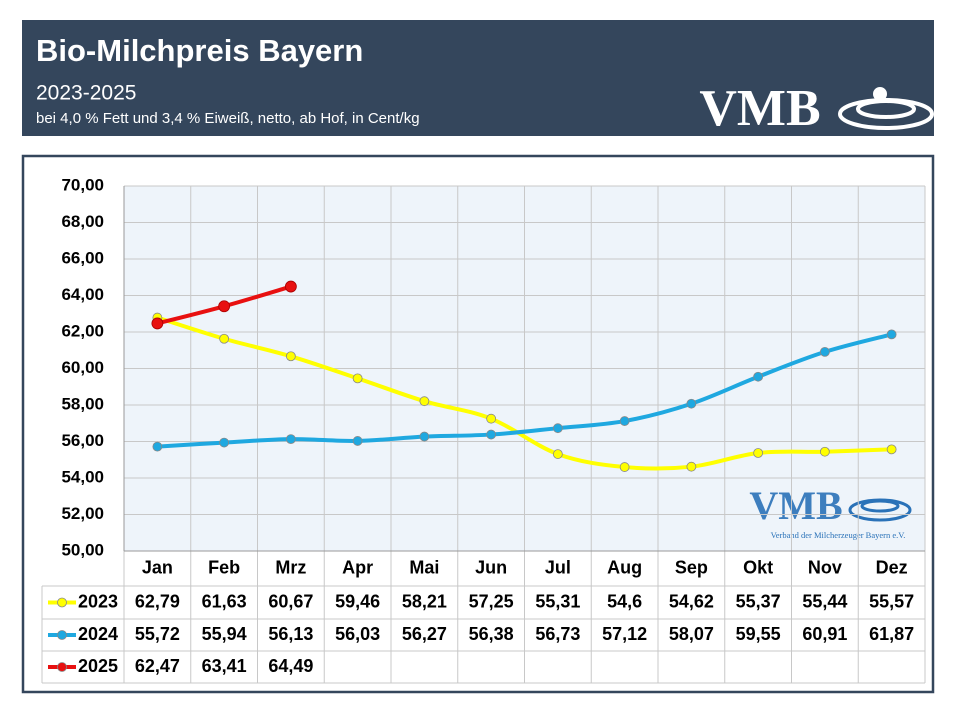 The image size is (960, 720). What do you see at coordinates (224, 634) in the screenshot?
I see `table-value: 55,94` at bounding box center [224, 634].